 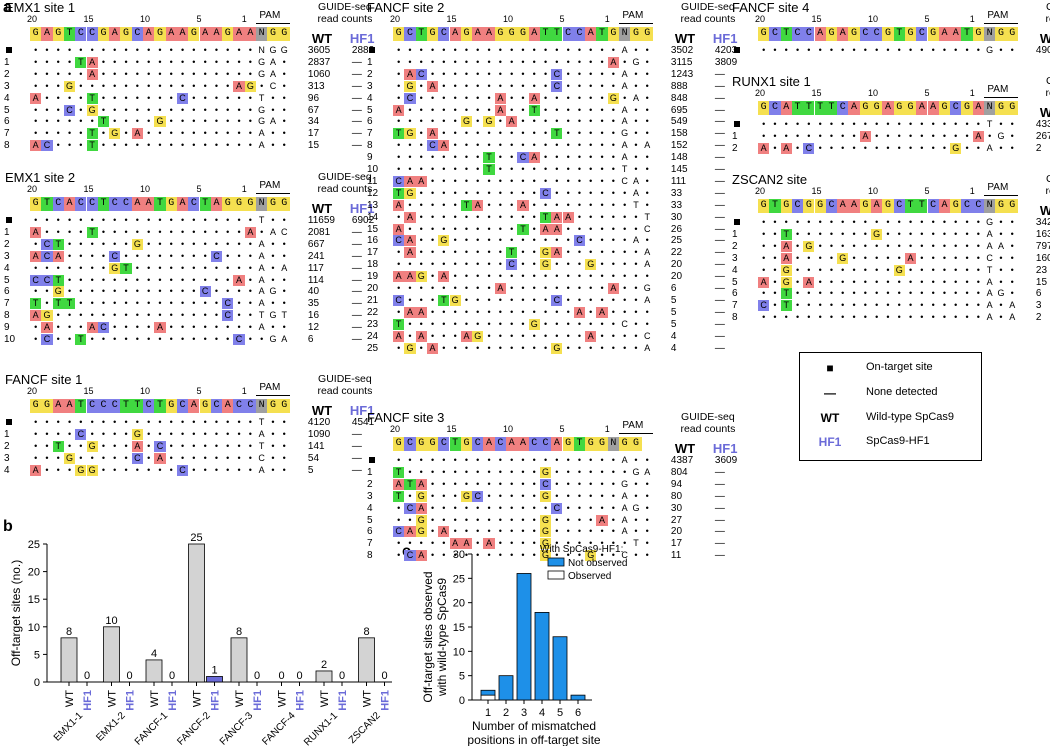 I want to click on y-tick-label: 0, so click(x=462, y=701).